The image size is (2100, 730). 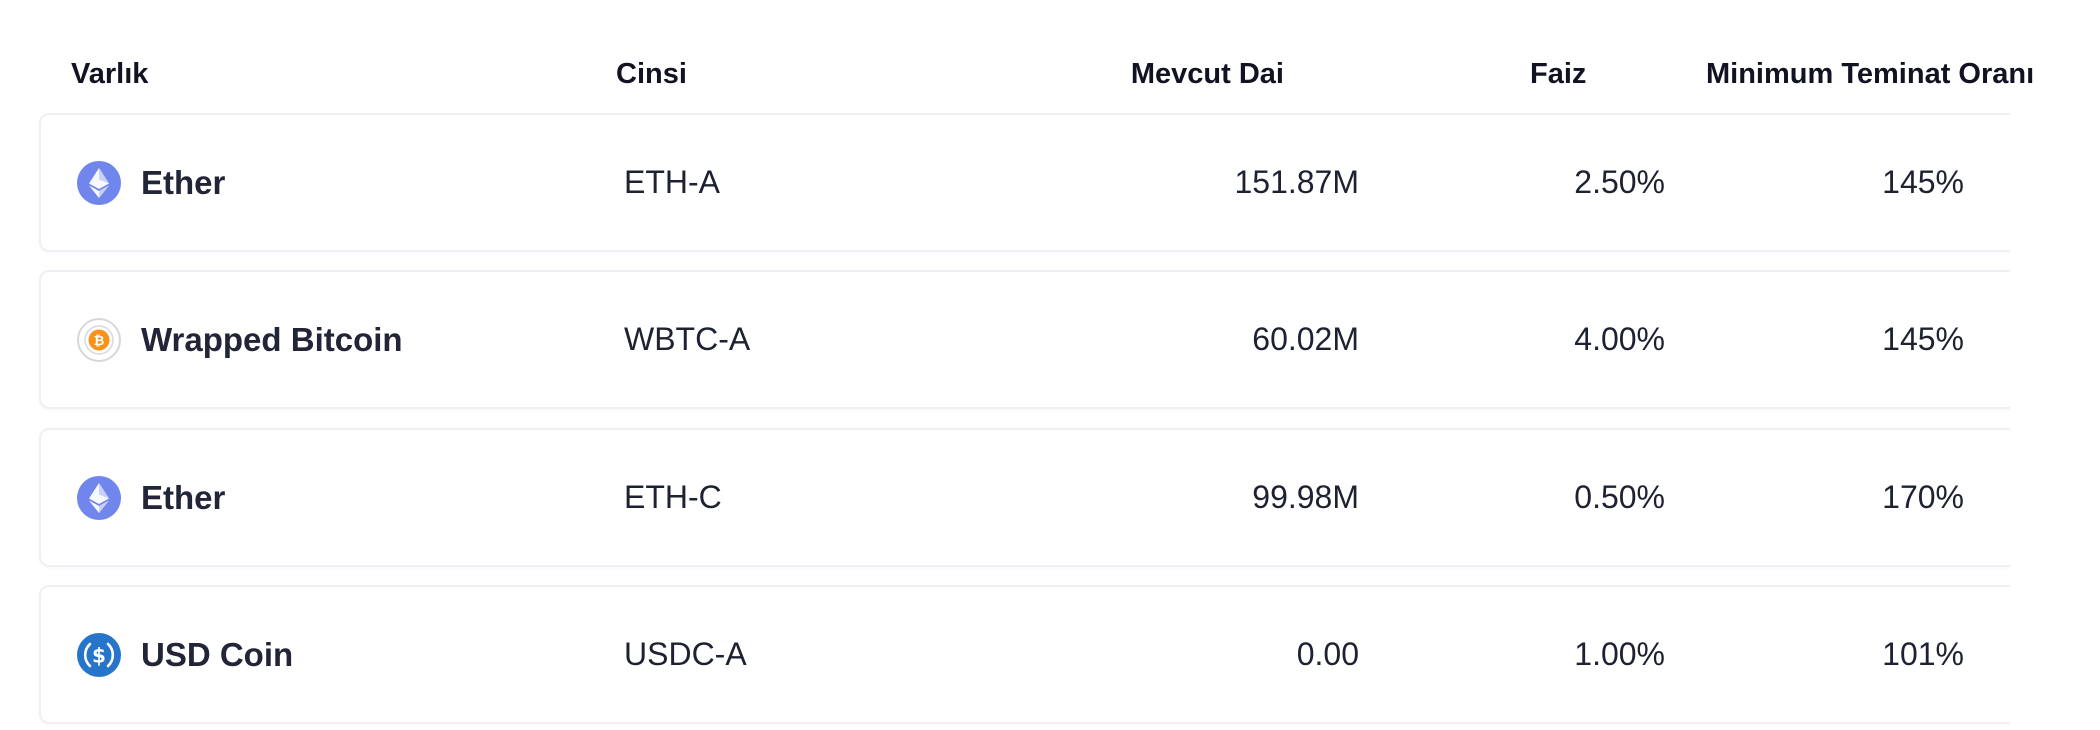 I want to click on asset-name: USD Coin, so click(x=217, y=654).